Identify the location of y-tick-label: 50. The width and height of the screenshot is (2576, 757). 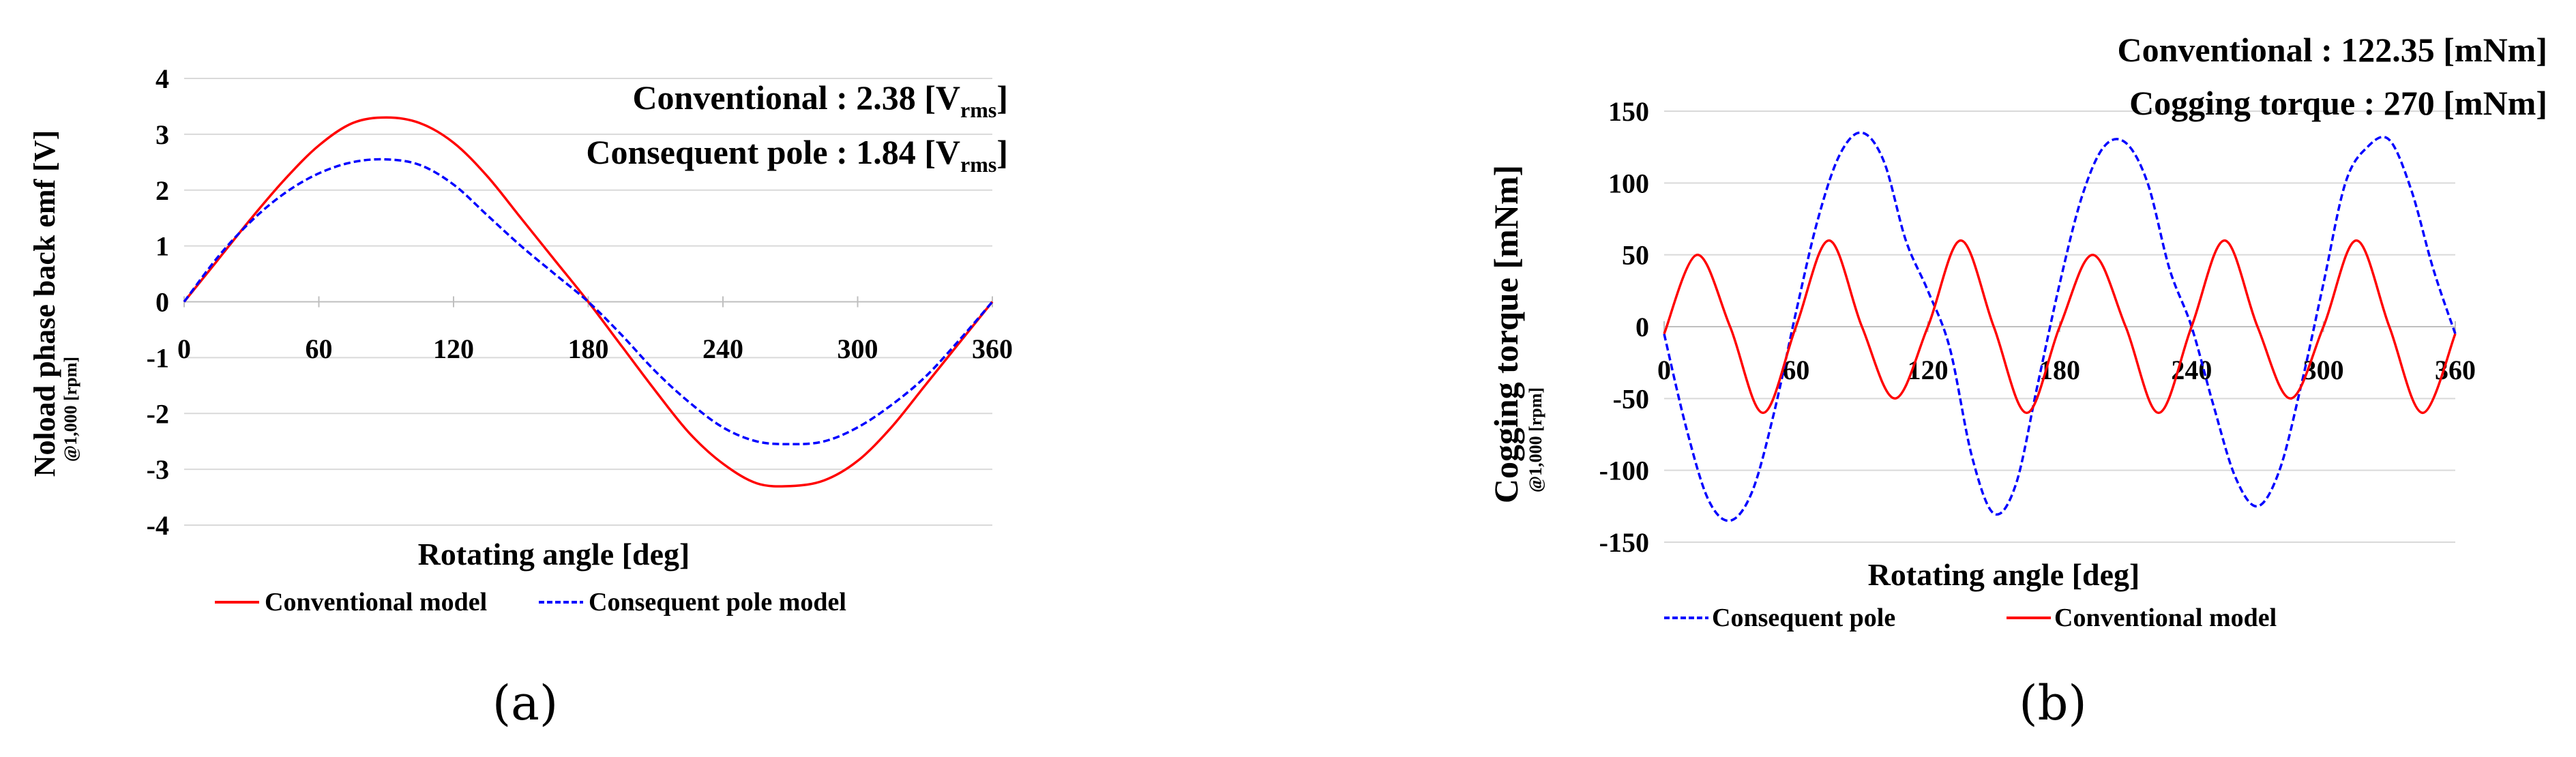
(1635, 256).